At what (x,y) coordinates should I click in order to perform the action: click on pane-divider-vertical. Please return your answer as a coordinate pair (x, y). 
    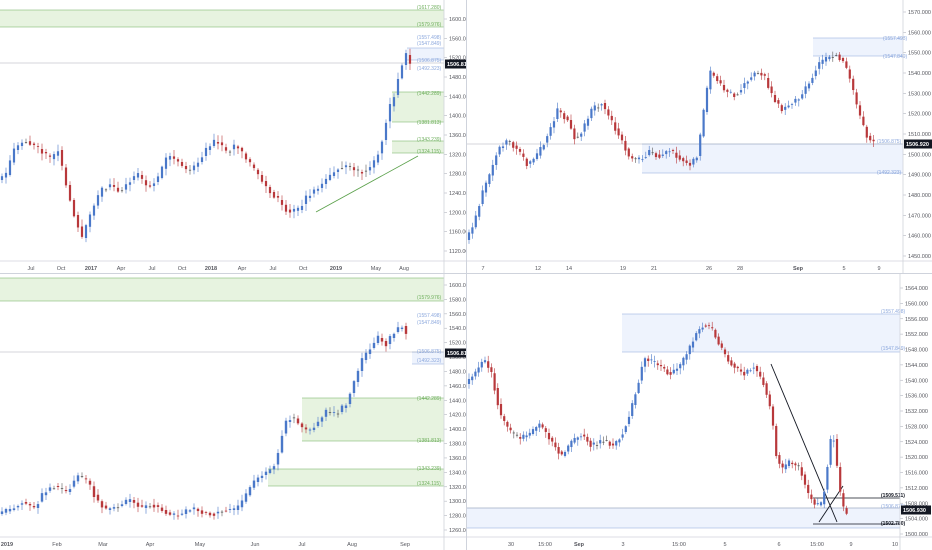
    Looking at the image, I should click on (466, 275).